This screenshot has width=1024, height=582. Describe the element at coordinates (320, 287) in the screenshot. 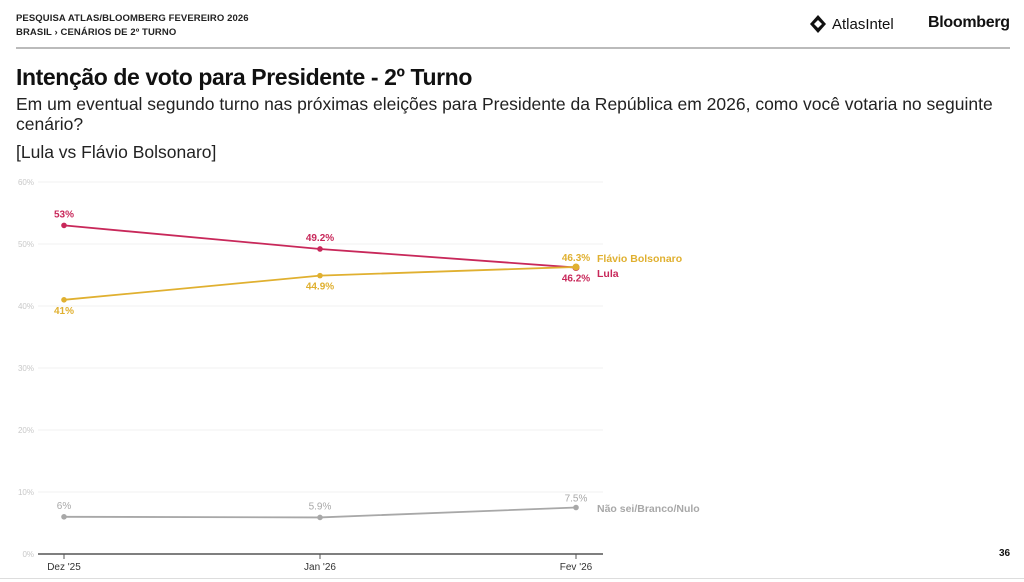

I see `data-label: 44.9%` at that location.